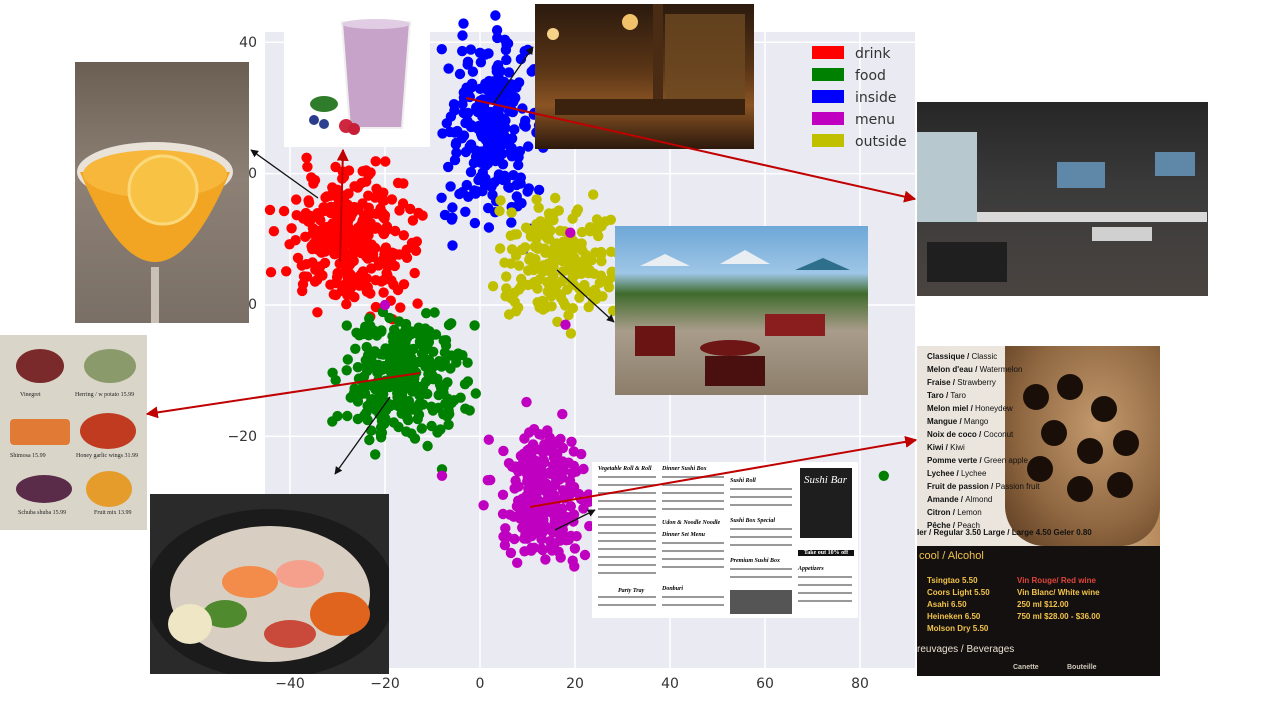  Describe the element at coordinates (946, 447) in the screenshot. I see `flavor-row: Kiwi / Kiwi` at that location.